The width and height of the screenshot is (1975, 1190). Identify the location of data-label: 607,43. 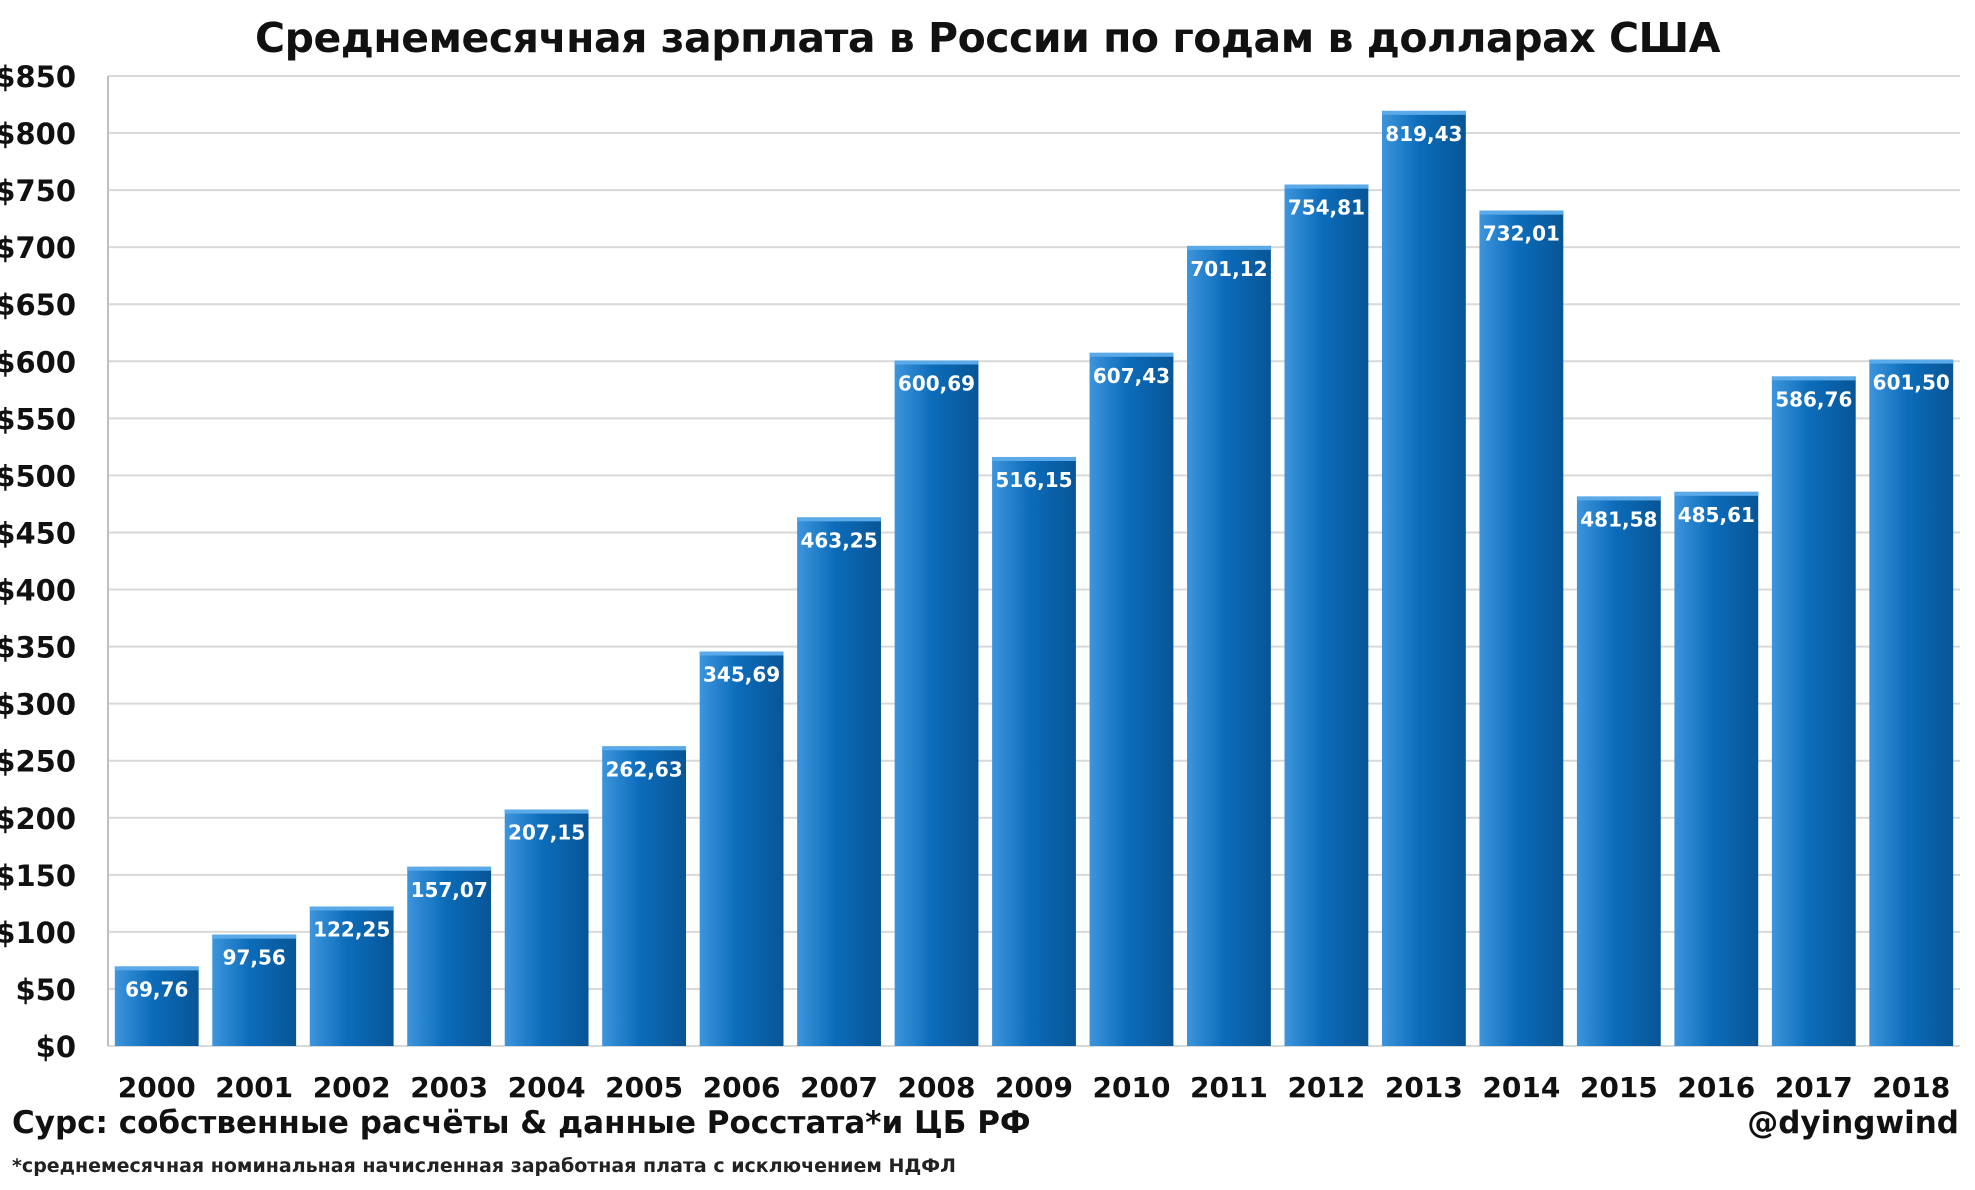
(1131, 376).